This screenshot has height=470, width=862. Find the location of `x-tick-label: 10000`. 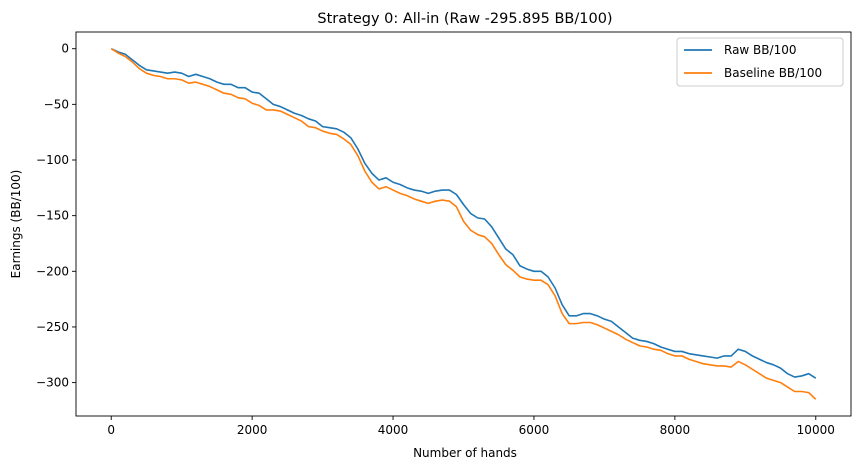

x-tick-label: 10000 is located at coordinates (816, 430).